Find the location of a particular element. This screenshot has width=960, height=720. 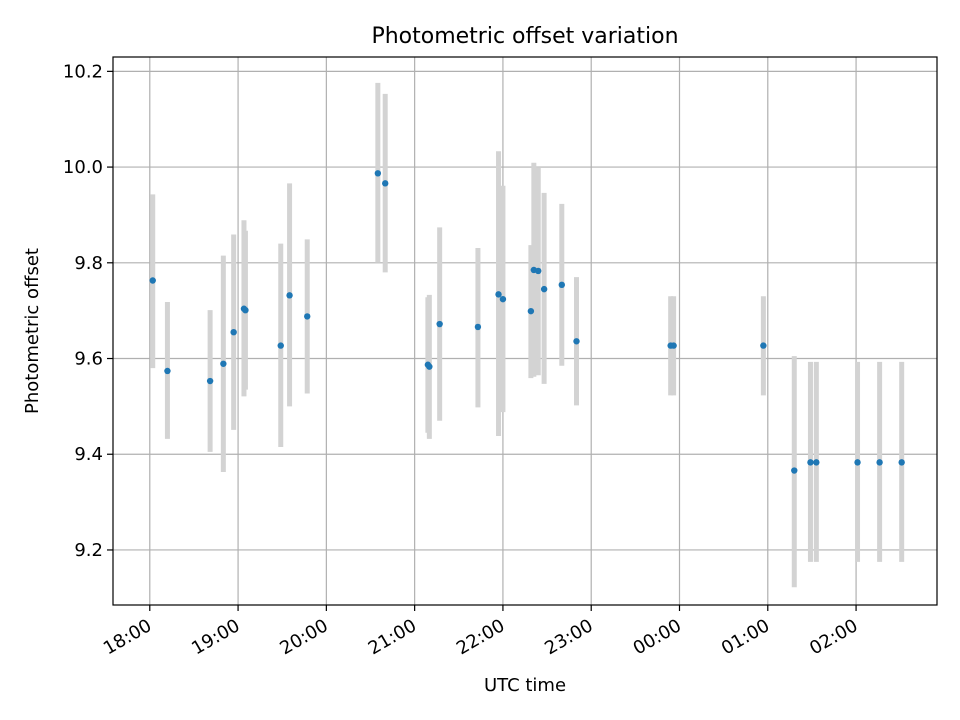

y-tick-label: 9.8 is located at coordinates (88, 263).